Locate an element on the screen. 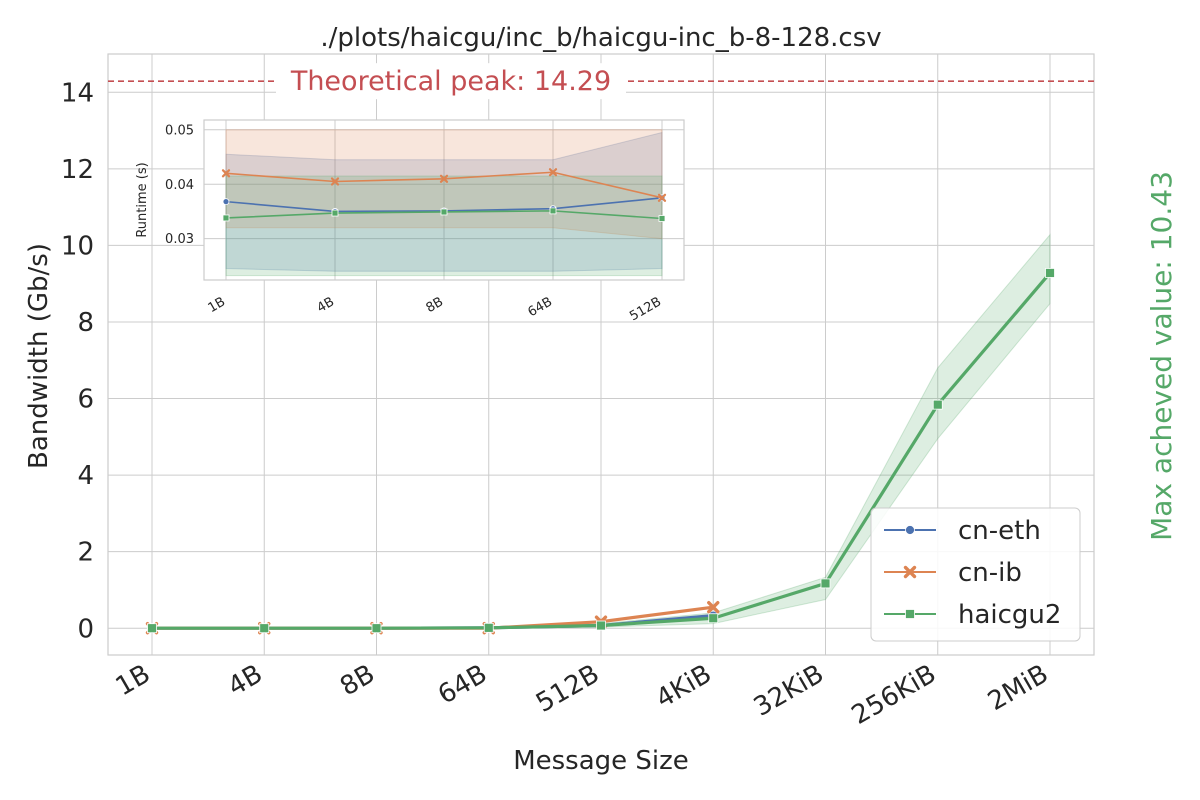 Image resolution: width=1200 pixels, height=800 pixels. y-tick-label: 12 is located at coordinates (77, 170).